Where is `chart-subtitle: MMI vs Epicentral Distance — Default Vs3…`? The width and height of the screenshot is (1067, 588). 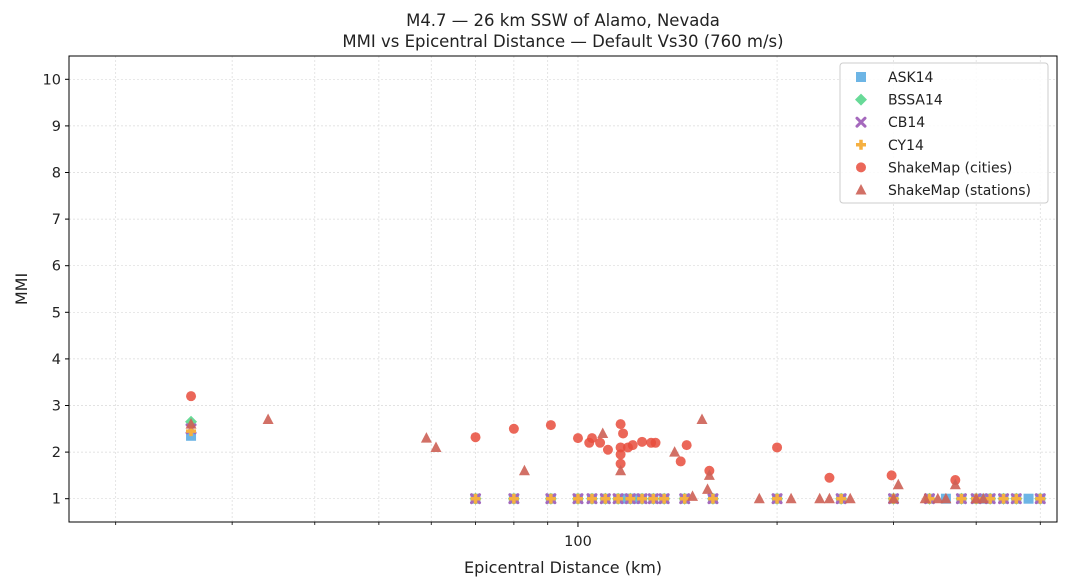
chart-subtitle: MMI vs Epicentral Distance — Default Vs3… is located at coordinates (562, 41).